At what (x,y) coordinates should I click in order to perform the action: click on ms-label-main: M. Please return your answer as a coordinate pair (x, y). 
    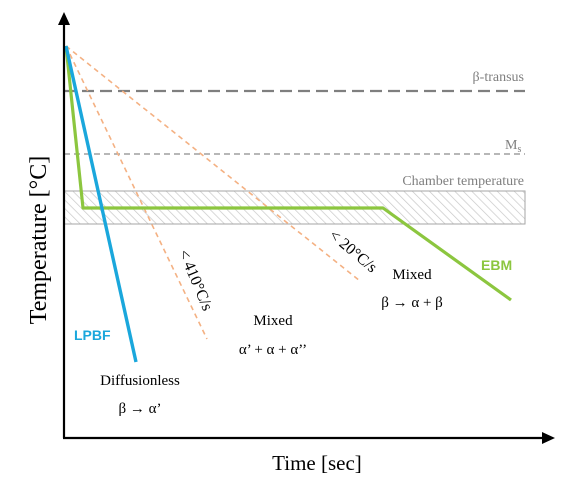
    Looking at the image, I should click on (511, 145).